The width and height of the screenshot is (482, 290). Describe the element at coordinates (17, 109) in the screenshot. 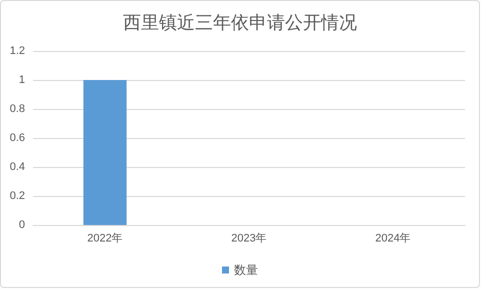

I see `y-tick-label: 0.8` at that location.